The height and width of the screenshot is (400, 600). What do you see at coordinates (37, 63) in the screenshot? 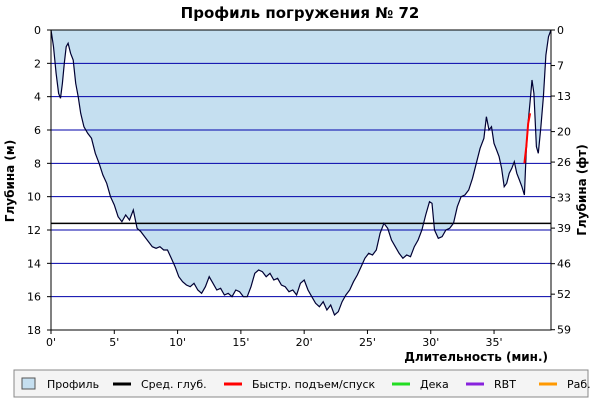
I see `y-left-tick-label: 2` at bounding box center [37, 63].